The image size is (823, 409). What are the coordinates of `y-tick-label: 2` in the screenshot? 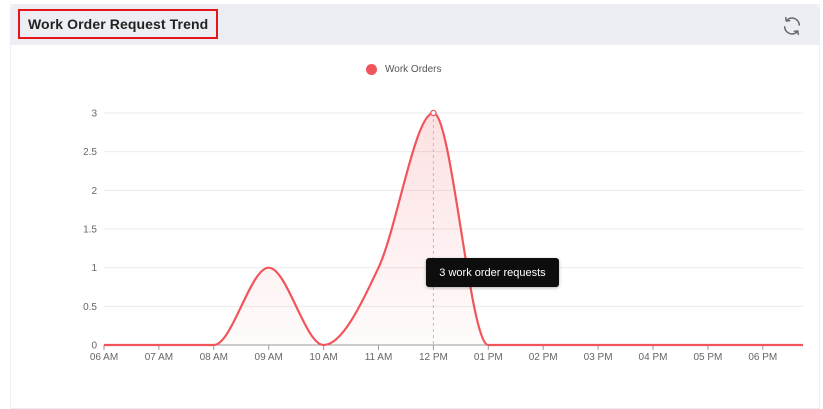 It's located at (94, 191).